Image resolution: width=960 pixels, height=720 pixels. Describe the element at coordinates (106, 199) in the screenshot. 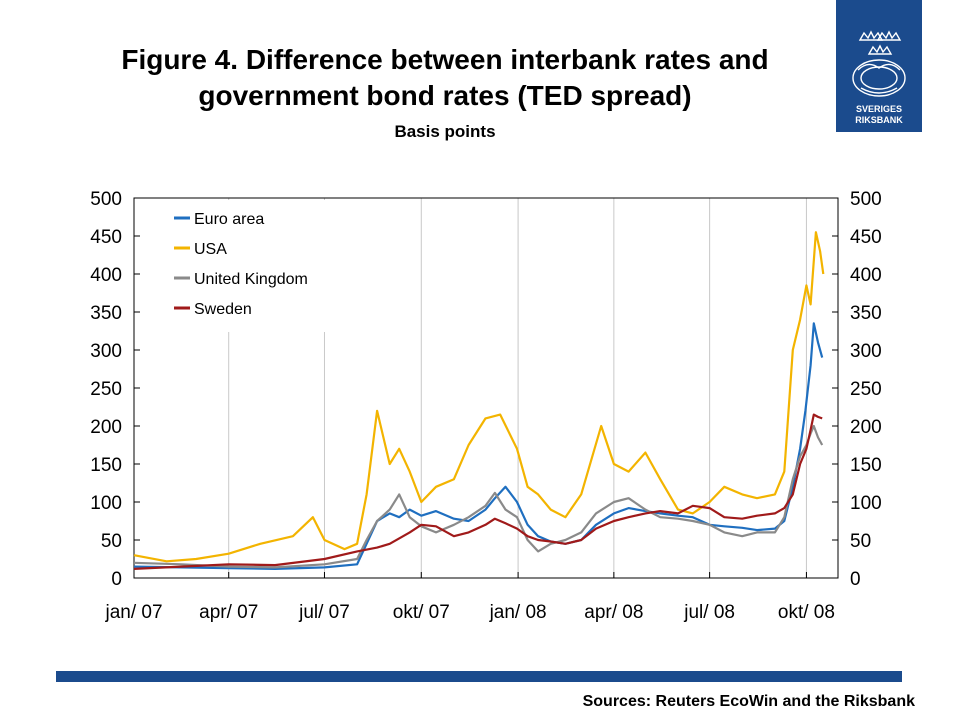

I see `y-tick-label-left: 500` at that location.